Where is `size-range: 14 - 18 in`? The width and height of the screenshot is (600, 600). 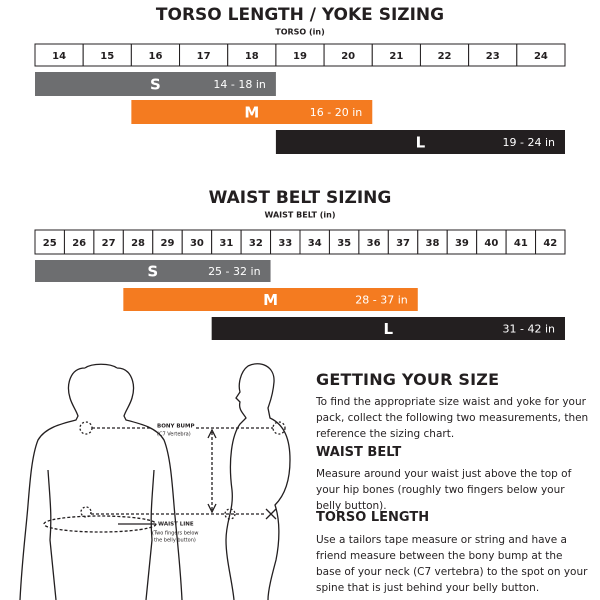
size-range: 14 - 18 in is located at coordinates (239, 84).